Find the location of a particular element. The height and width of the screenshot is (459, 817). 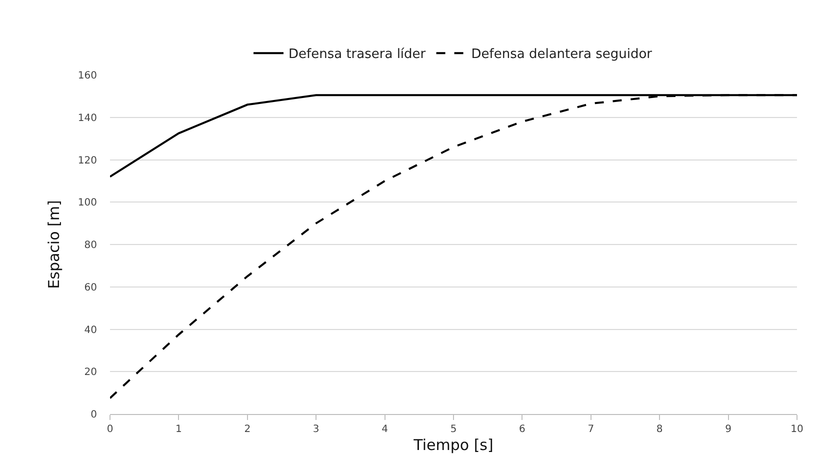

y-tick-label: 0 is located at coordinates (93, 415).